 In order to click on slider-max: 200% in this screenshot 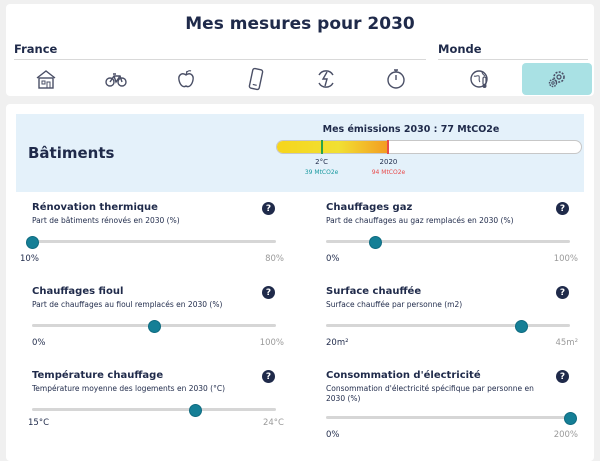, I will do `click(565, 435)`.